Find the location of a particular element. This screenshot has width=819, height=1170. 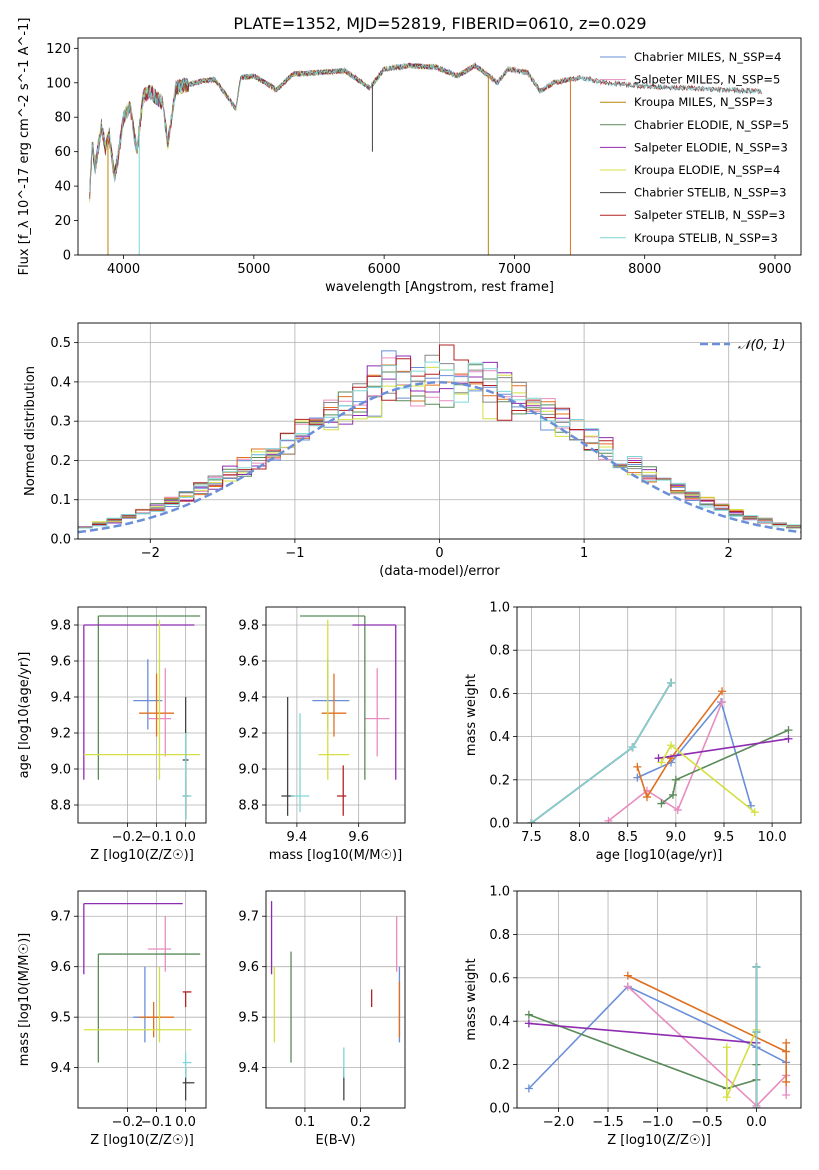

y-tick-label: 9.0 is located at coordinates (60, 770).